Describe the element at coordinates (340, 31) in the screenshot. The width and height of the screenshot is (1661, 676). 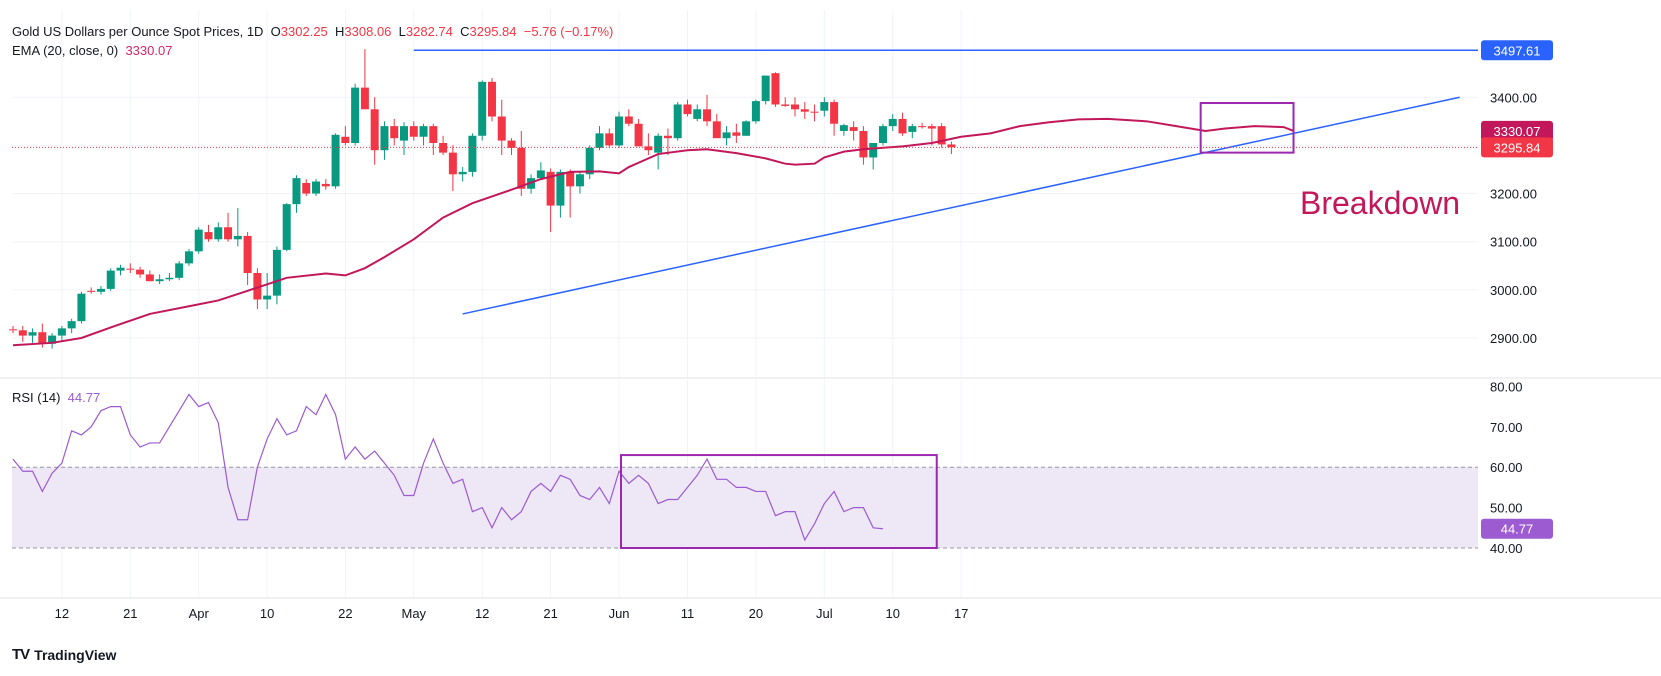
I see `high-label: H` at that location.